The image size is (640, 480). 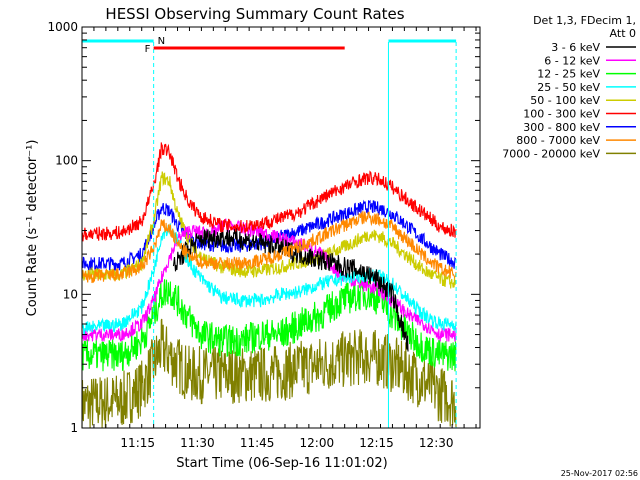 What do you see at coordinates (599, 473) in the screenshot?
I see `footer-date: 25-Nov-2017 02:56` at bounding box center [599, 473].